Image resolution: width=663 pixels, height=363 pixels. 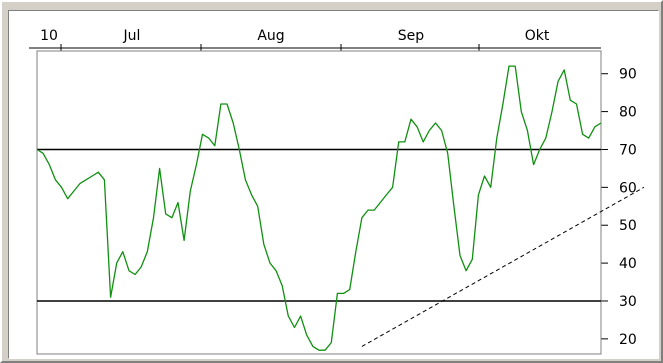 What do you see at coordinates (132, 36) in the screenshot?
I see `x-tick-label: Jul` at bounding box center [132, 36].